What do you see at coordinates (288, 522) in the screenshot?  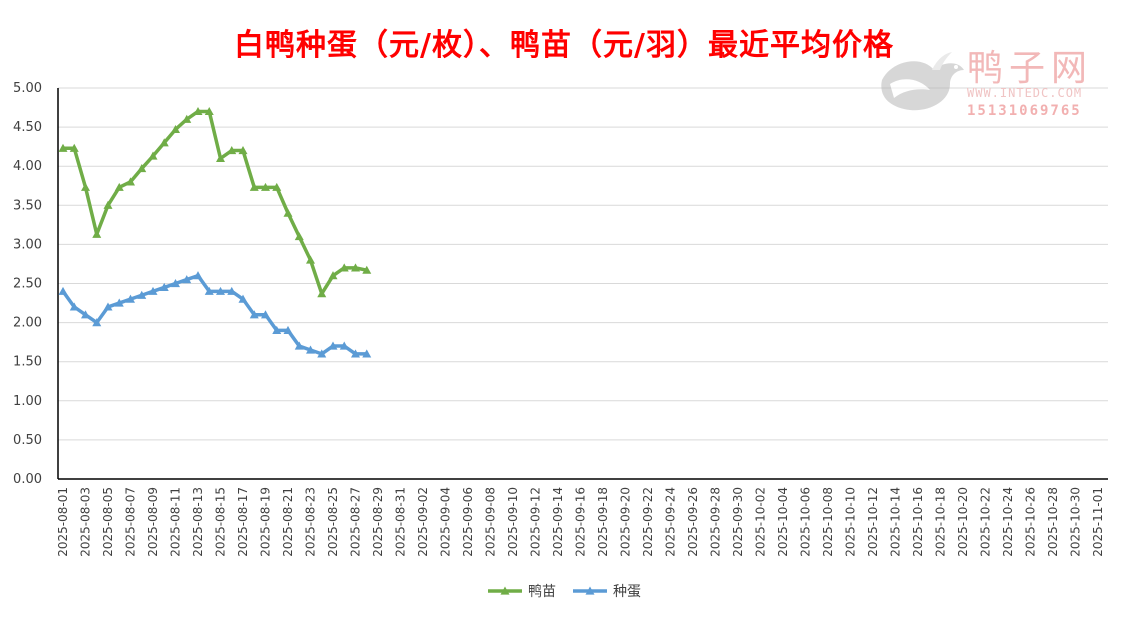 I see `x-tick-label: 2025-08-21` at bounding box center [288, 522].